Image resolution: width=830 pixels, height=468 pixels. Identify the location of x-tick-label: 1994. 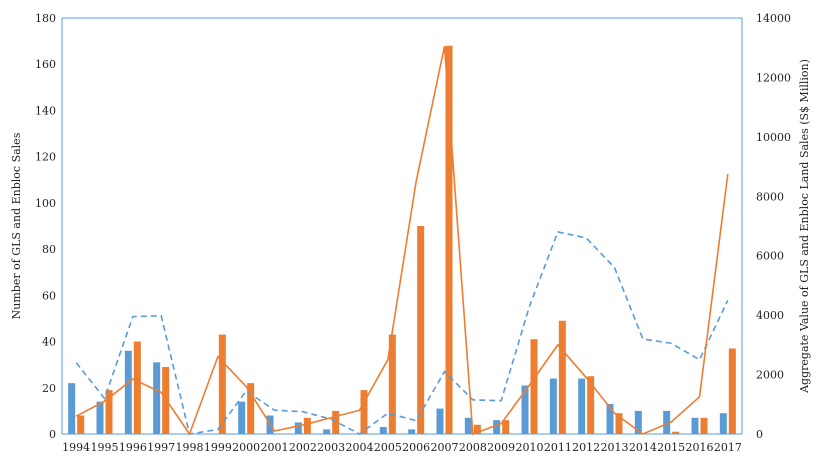
(76, 447).